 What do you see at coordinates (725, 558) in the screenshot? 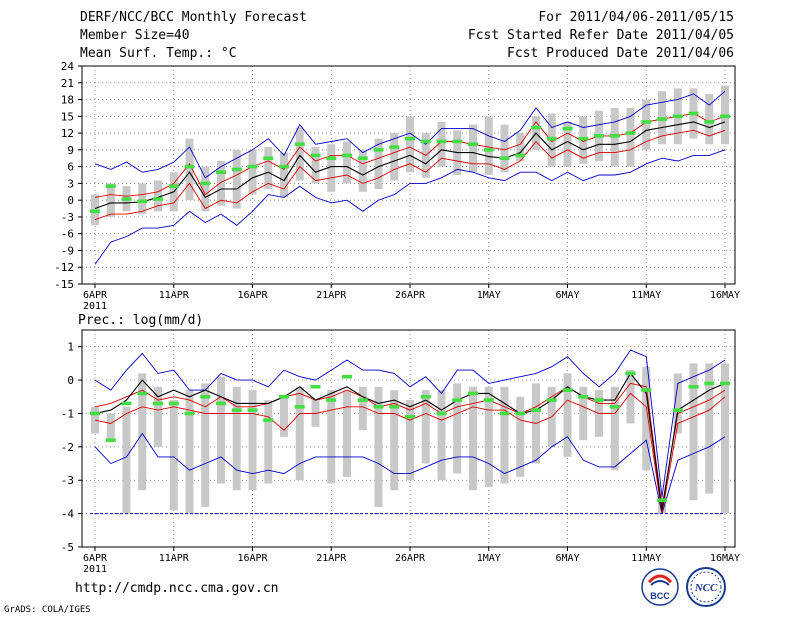
I see `panel2-xtick-label: 16MAY` at bounding box center [725, 558].